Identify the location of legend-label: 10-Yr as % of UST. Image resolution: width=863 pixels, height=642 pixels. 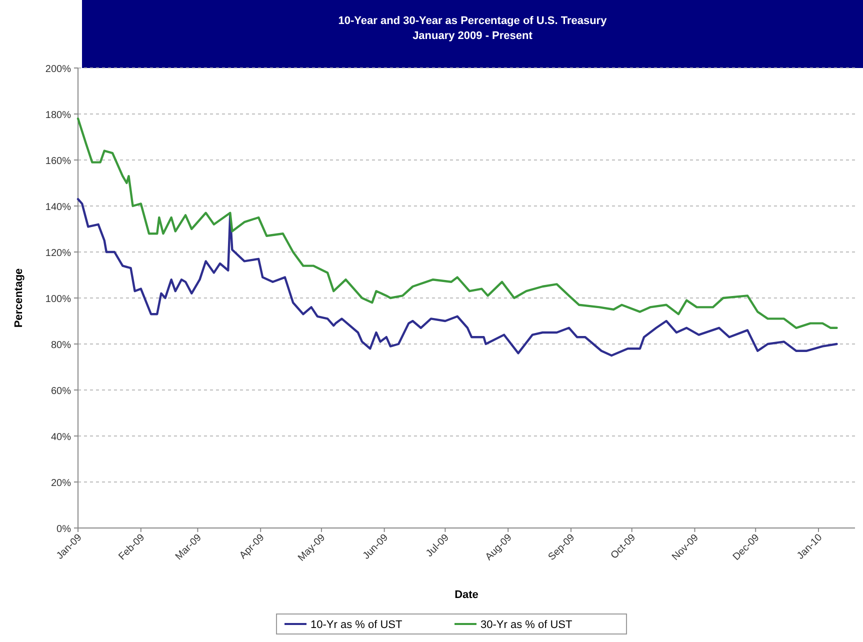
(356, 625).